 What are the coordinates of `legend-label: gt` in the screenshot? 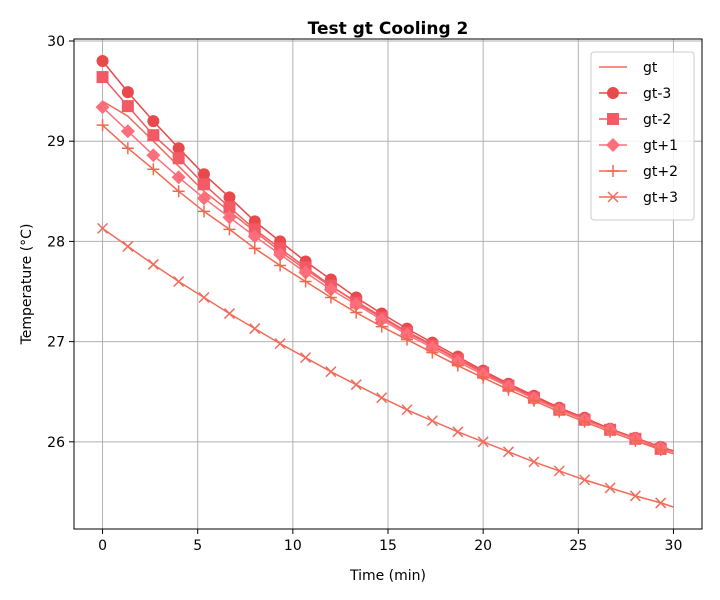 It's located at (650, 68).